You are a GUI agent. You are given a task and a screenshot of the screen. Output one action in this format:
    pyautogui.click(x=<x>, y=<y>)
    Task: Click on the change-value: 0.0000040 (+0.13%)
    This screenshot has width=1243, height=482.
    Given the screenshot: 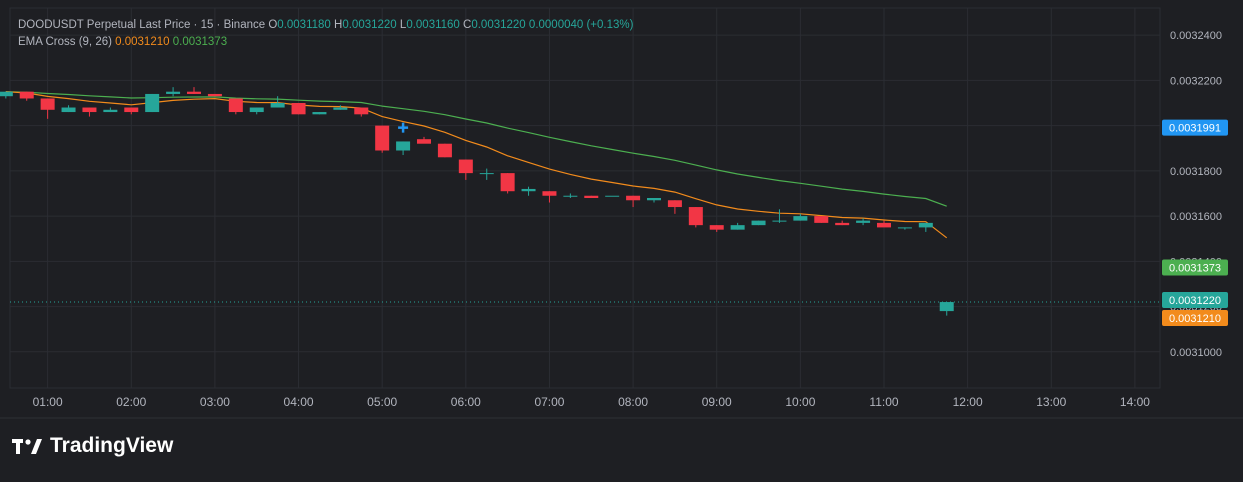 What is the action you would take?
    pyautogui.click(x=581, y=25)
    